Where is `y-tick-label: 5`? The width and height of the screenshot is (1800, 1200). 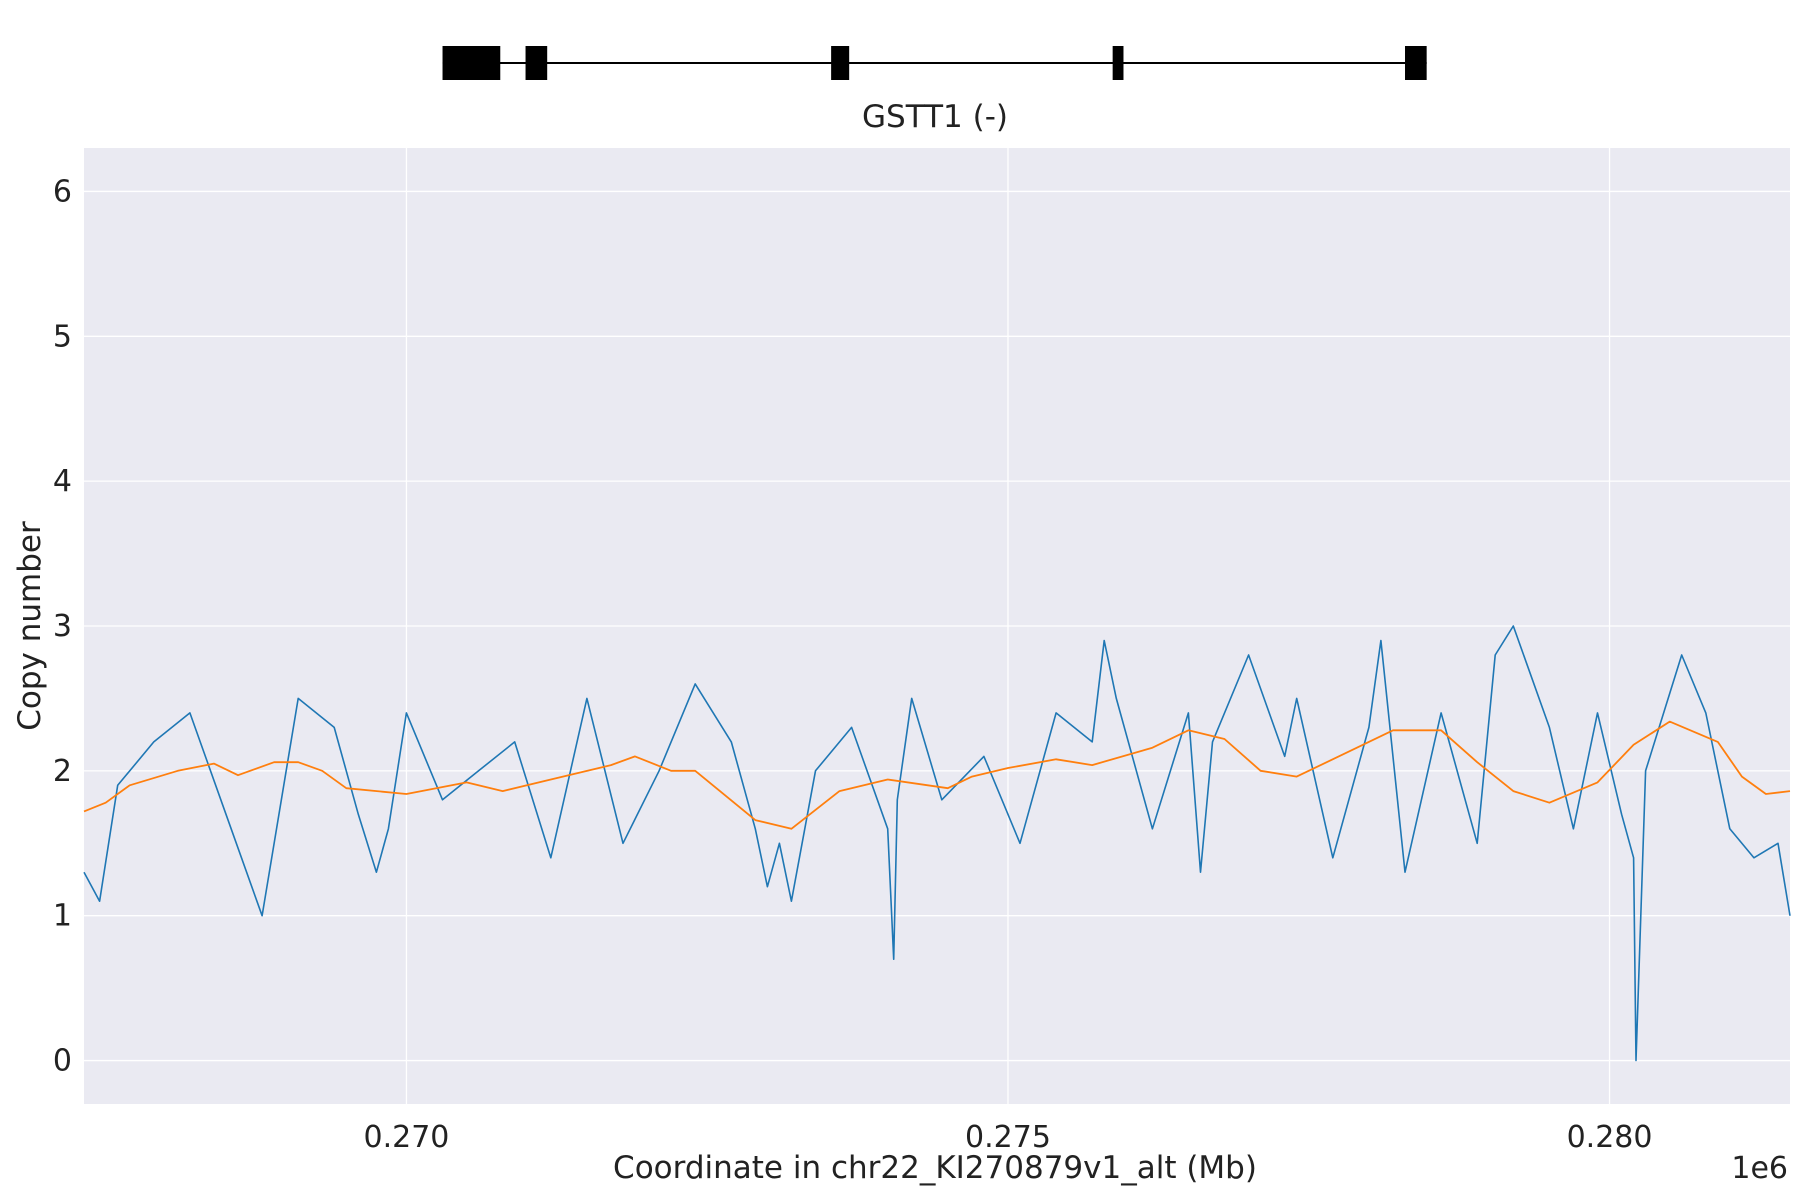
y-tick-label: 5 is located at coordinates (62, 336).